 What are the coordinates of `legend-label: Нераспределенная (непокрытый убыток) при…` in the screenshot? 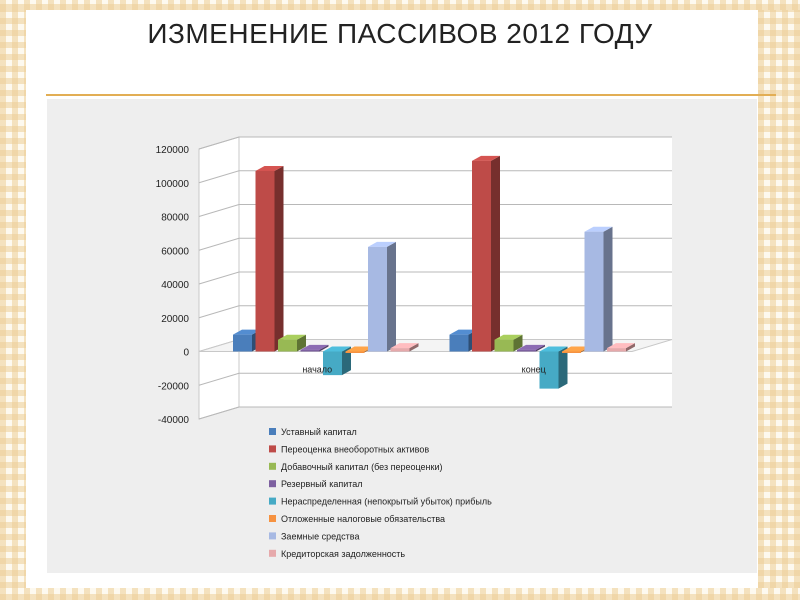 It's located at (386, 502).